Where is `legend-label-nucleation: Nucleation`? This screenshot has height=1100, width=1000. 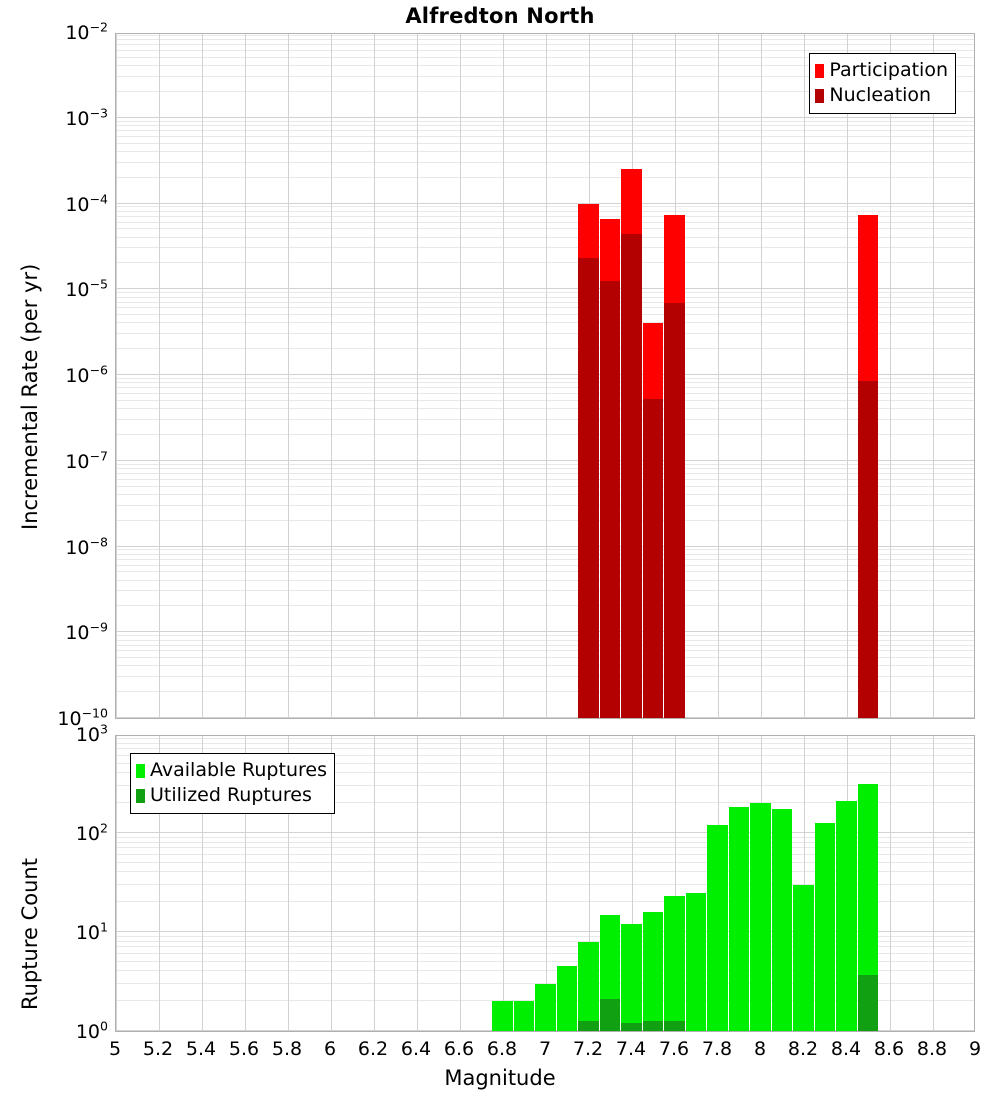
legend-label-nucleation: Nucleation is located at coordinates (880, 95).